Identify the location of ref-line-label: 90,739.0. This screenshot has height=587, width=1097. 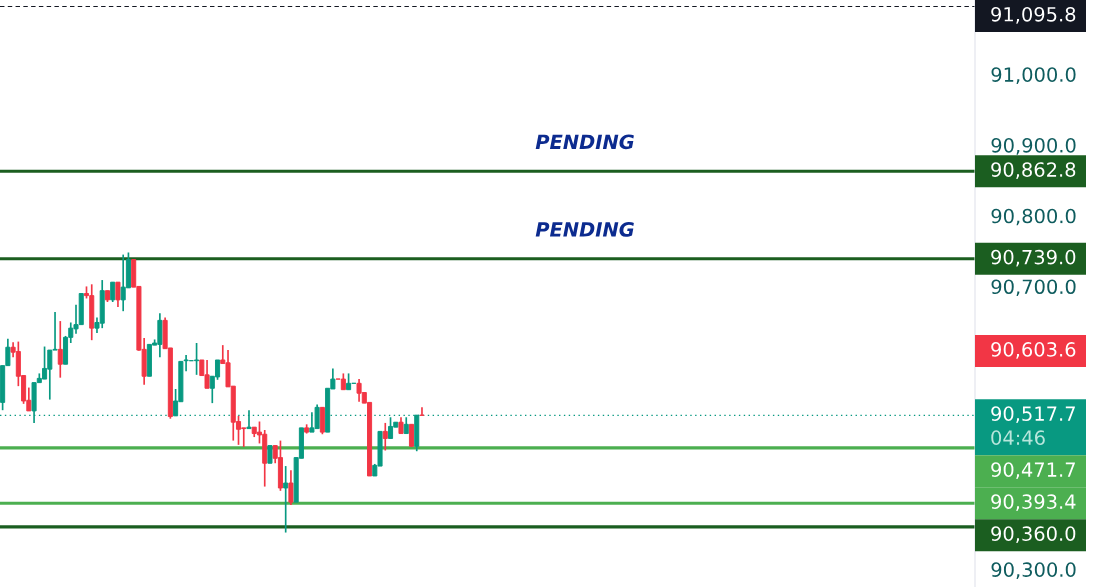
(1033, 258).